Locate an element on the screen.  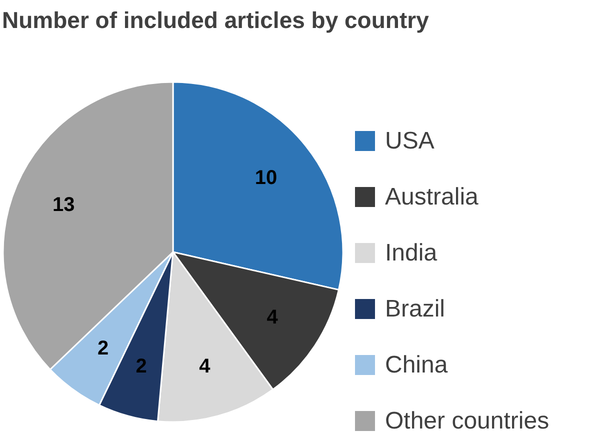
legend-label: China is located at coordinates (416, 365).